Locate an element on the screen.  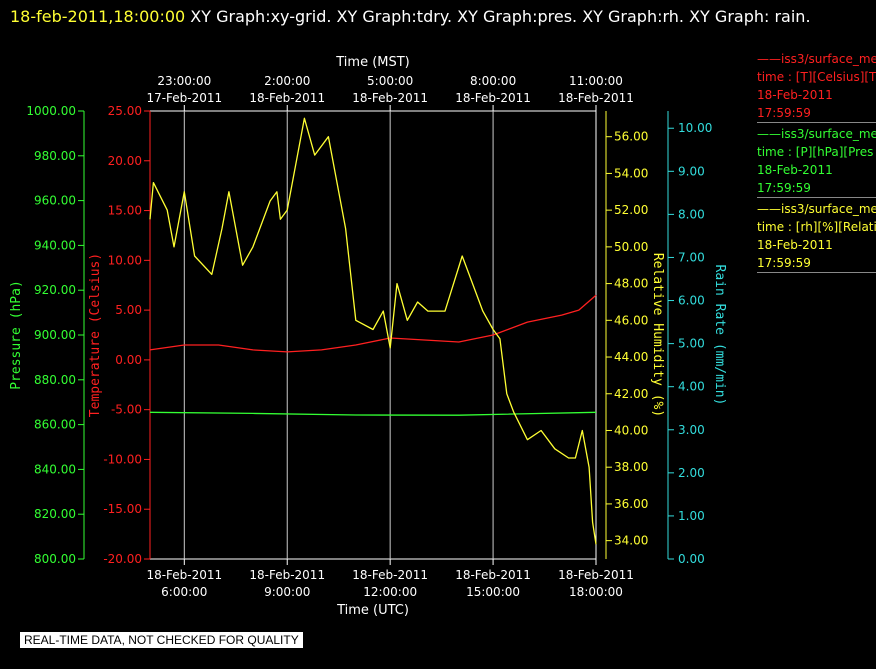
legend-series: ——iss3/surface_met is located at coordinates (816, 59).